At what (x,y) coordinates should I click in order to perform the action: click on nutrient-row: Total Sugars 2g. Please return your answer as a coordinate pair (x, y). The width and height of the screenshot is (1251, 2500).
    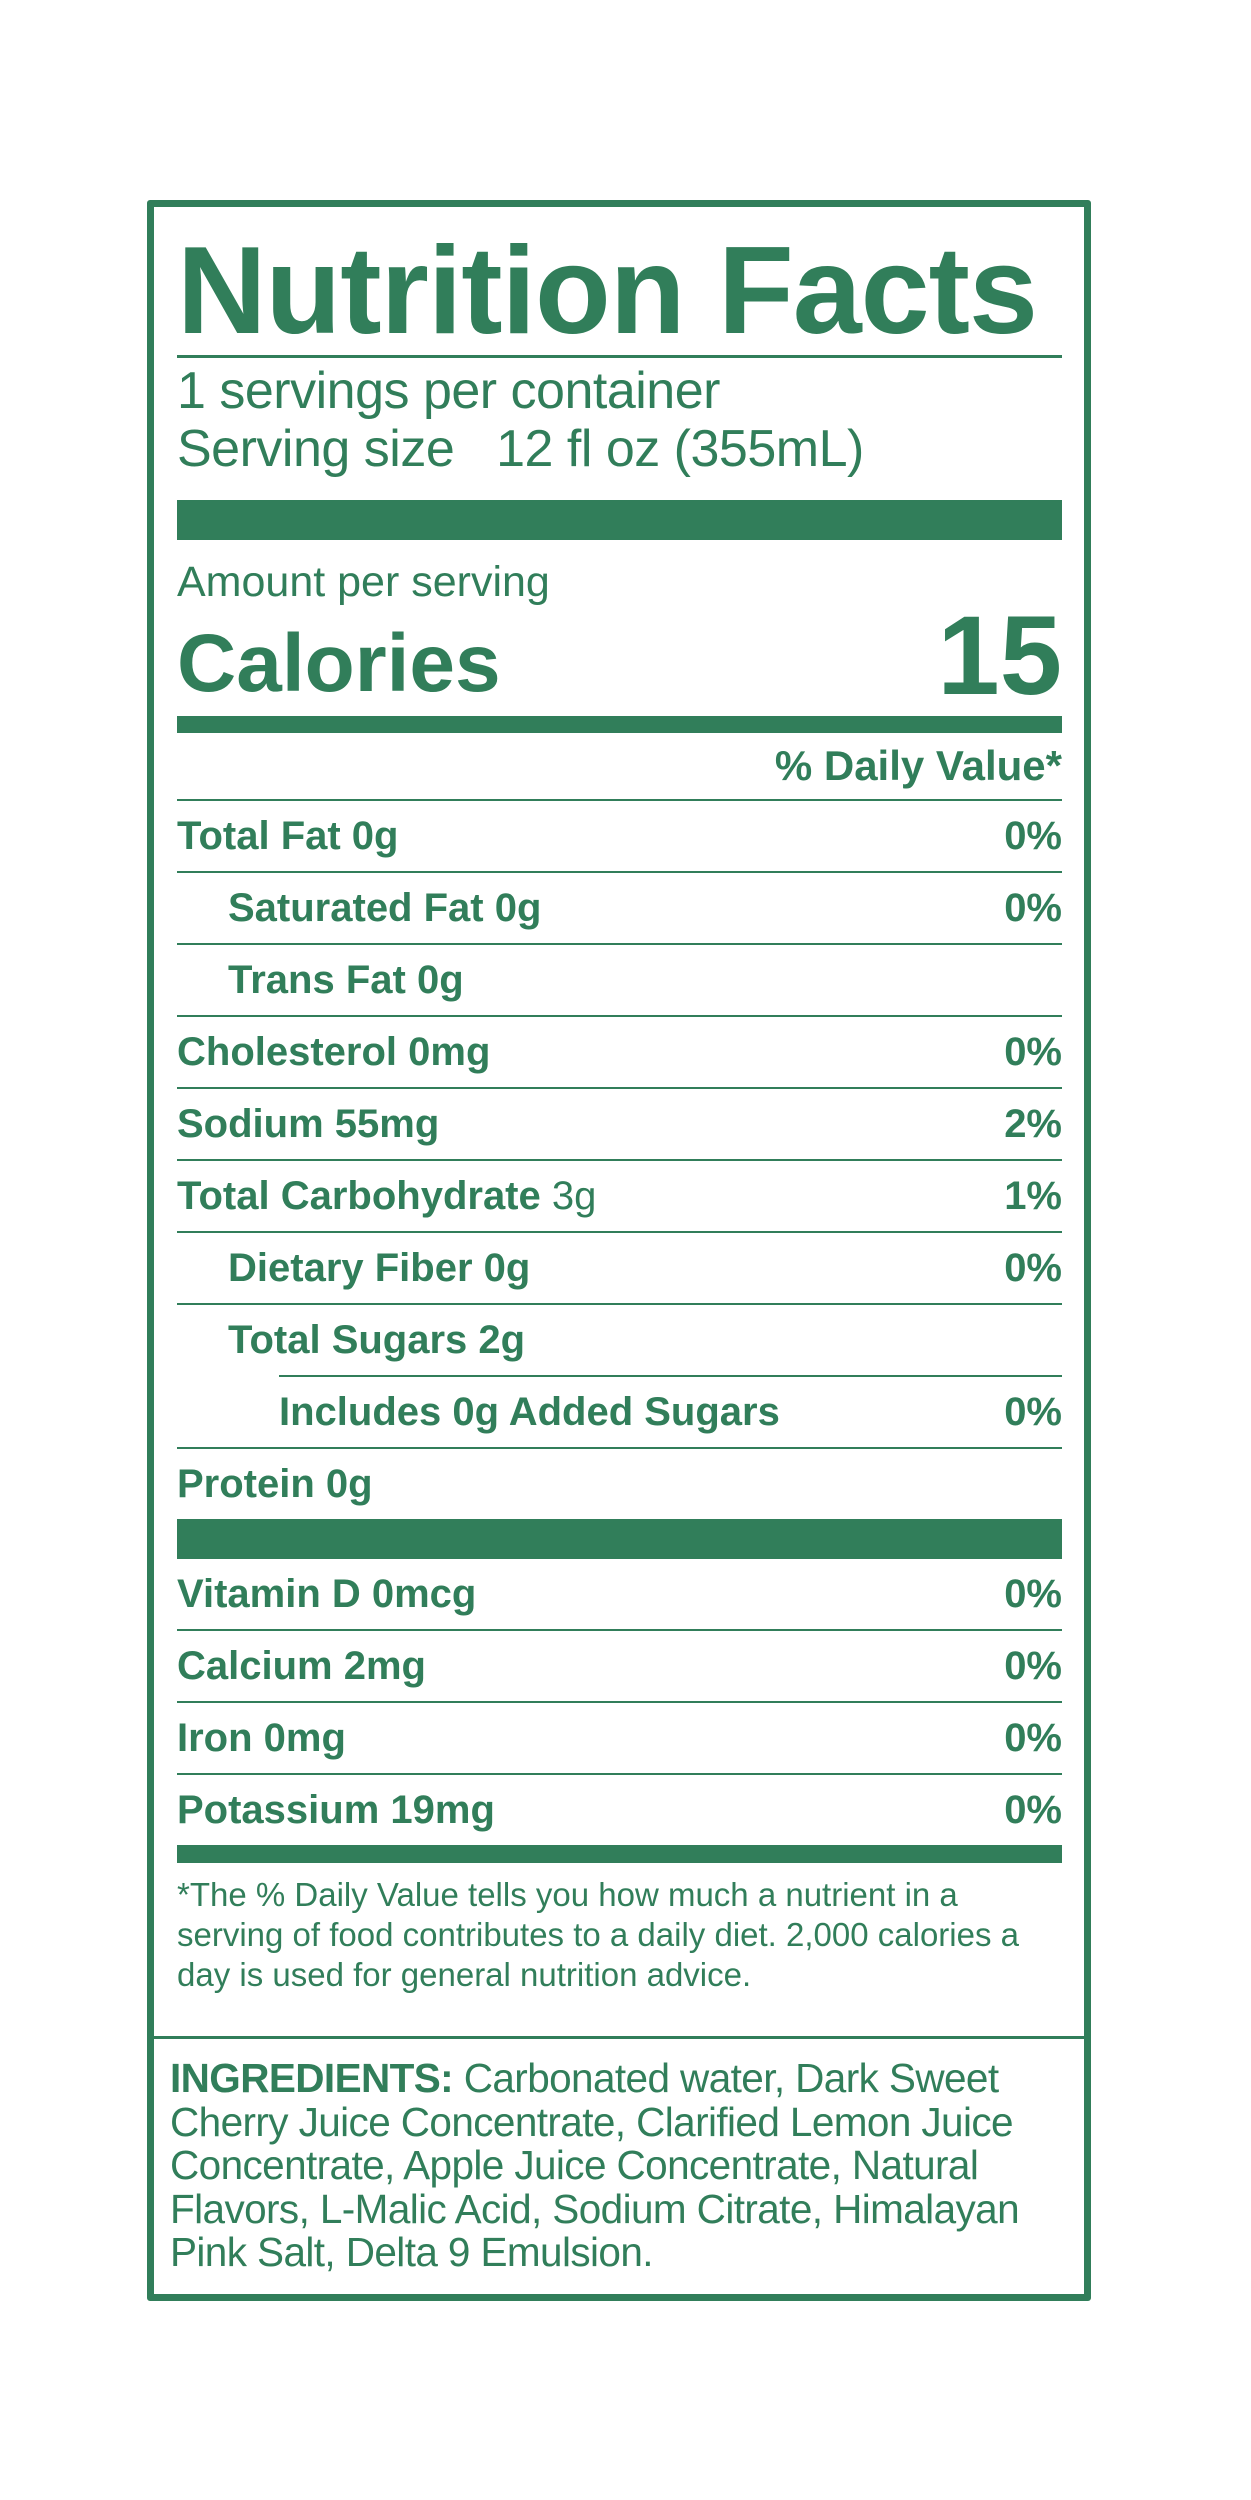
    Looking at the image, I should click on (619, 1339).